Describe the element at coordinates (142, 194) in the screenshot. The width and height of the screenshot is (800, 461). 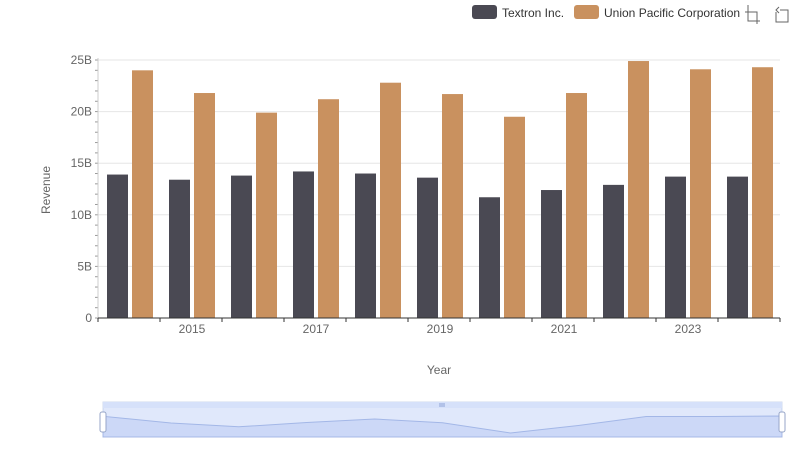
I see `bar-union-pacific-2014` at that location.